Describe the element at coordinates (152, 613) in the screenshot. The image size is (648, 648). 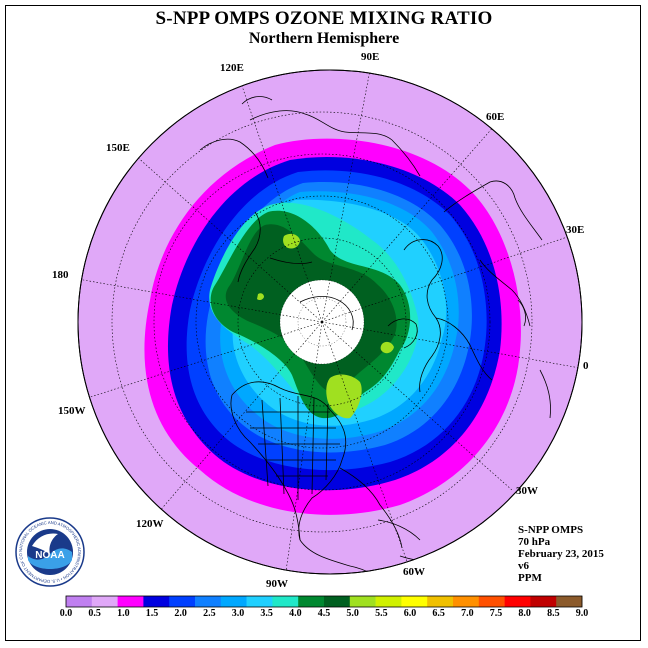
I see `colorbar-tick-label: 1.5` at that location.